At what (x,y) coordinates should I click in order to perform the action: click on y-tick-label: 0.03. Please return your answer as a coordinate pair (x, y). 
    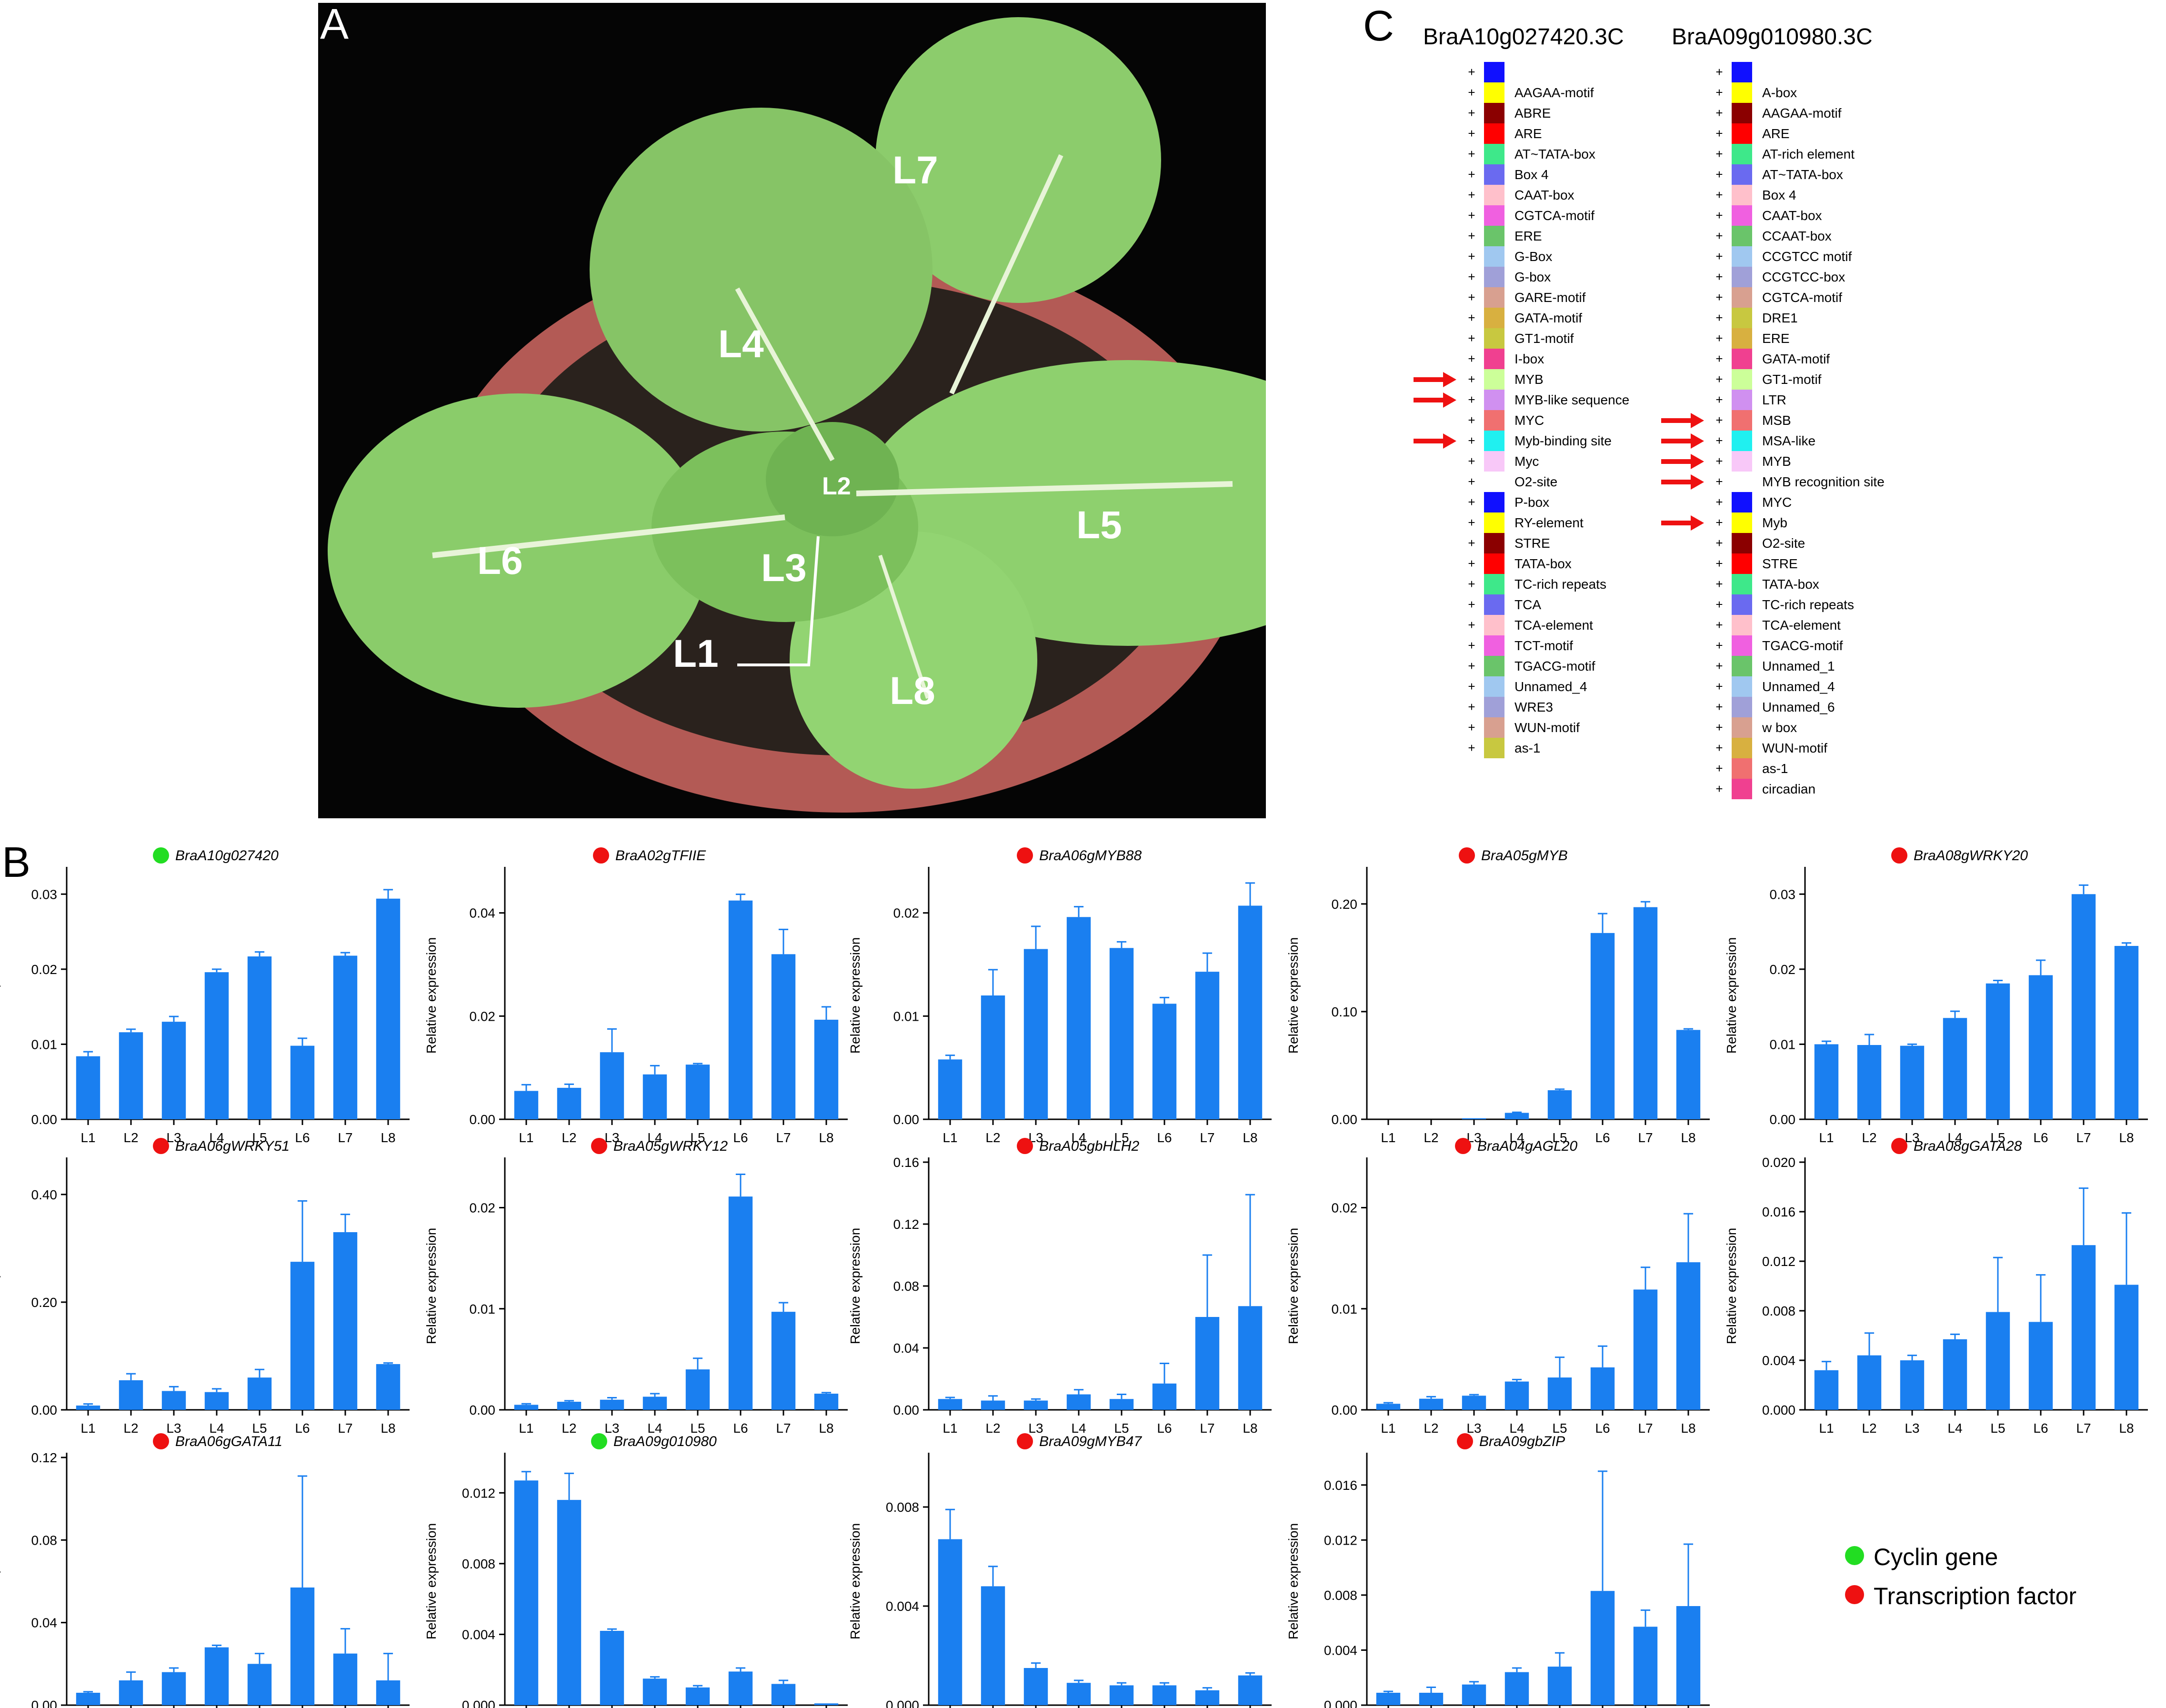
    Looking at the image, I should click on (1783, 895).